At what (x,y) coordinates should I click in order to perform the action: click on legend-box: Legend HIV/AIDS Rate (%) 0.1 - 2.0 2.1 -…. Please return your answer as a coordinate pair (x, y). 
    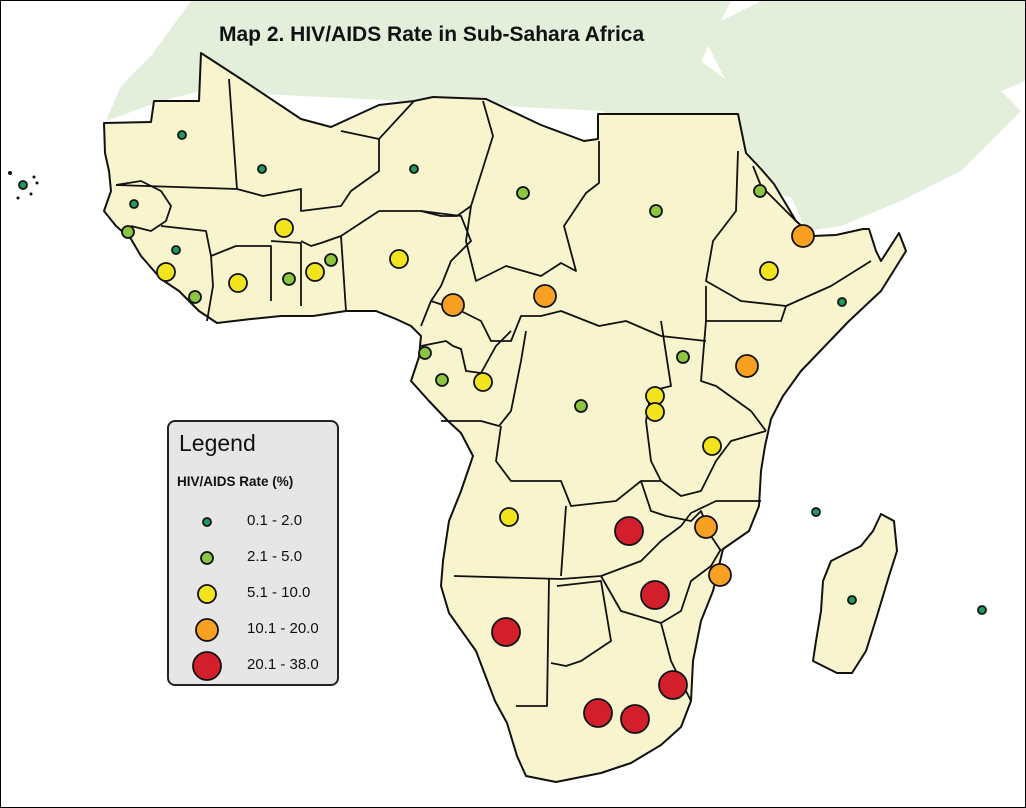
    Looking at the image, I should click on (253, 553).